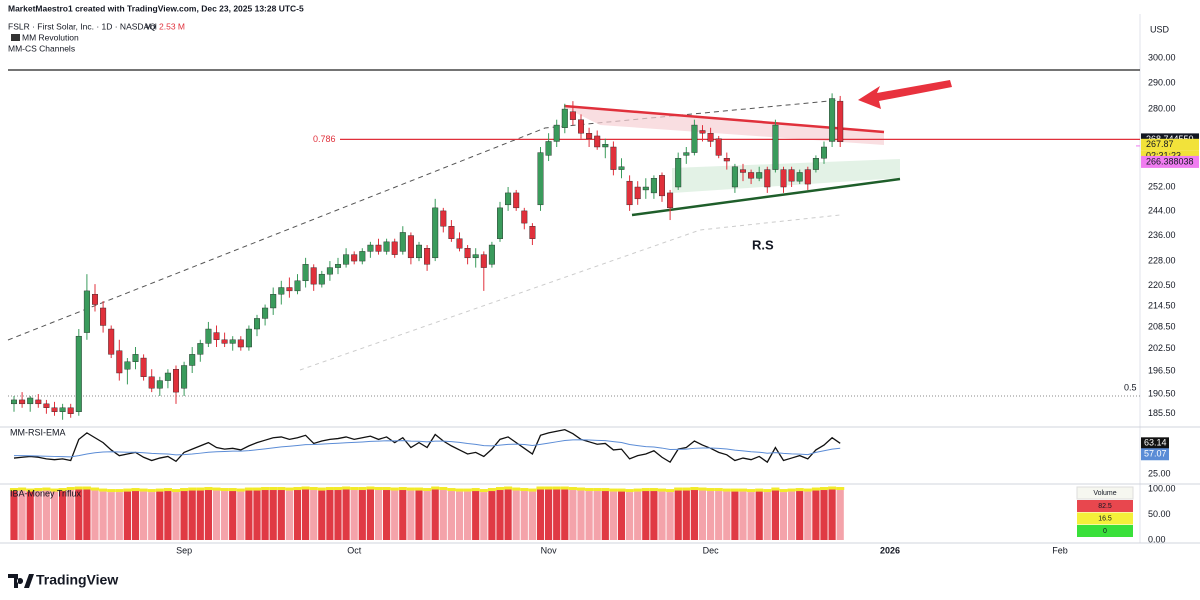 Image resolution: width=1200 pixels, height=600 pixels. Describe the element at coordinates (1105, 493) in the screenshot. I see `table-header` at that location.